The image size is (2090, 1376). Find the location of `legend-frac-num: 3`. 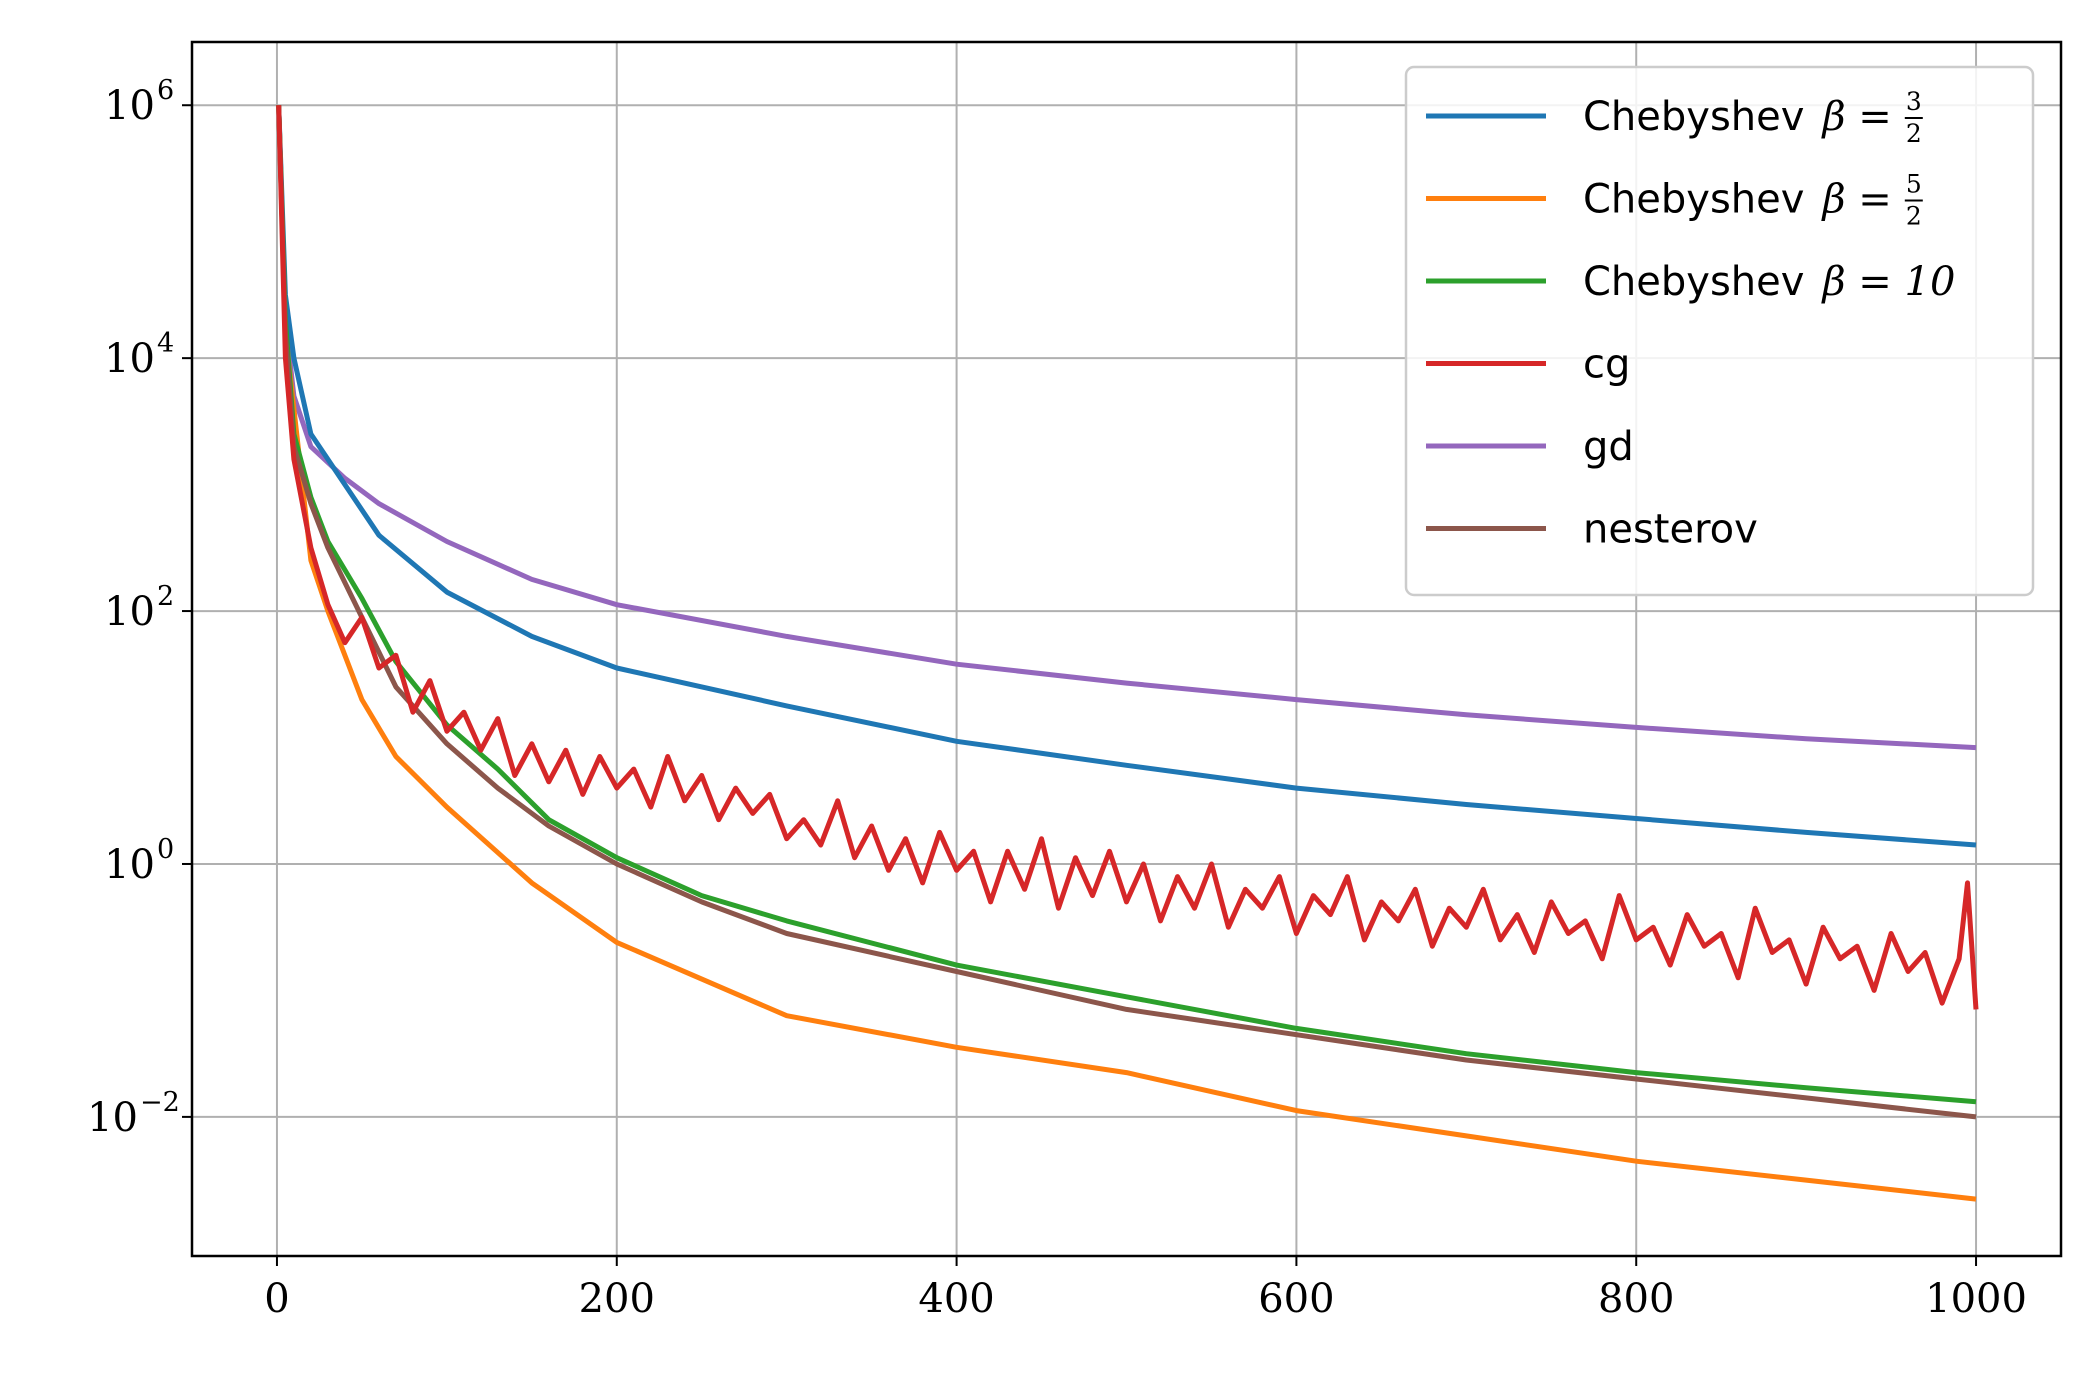

legend-frac-num: 3 is located at coordinates (1914, 101).